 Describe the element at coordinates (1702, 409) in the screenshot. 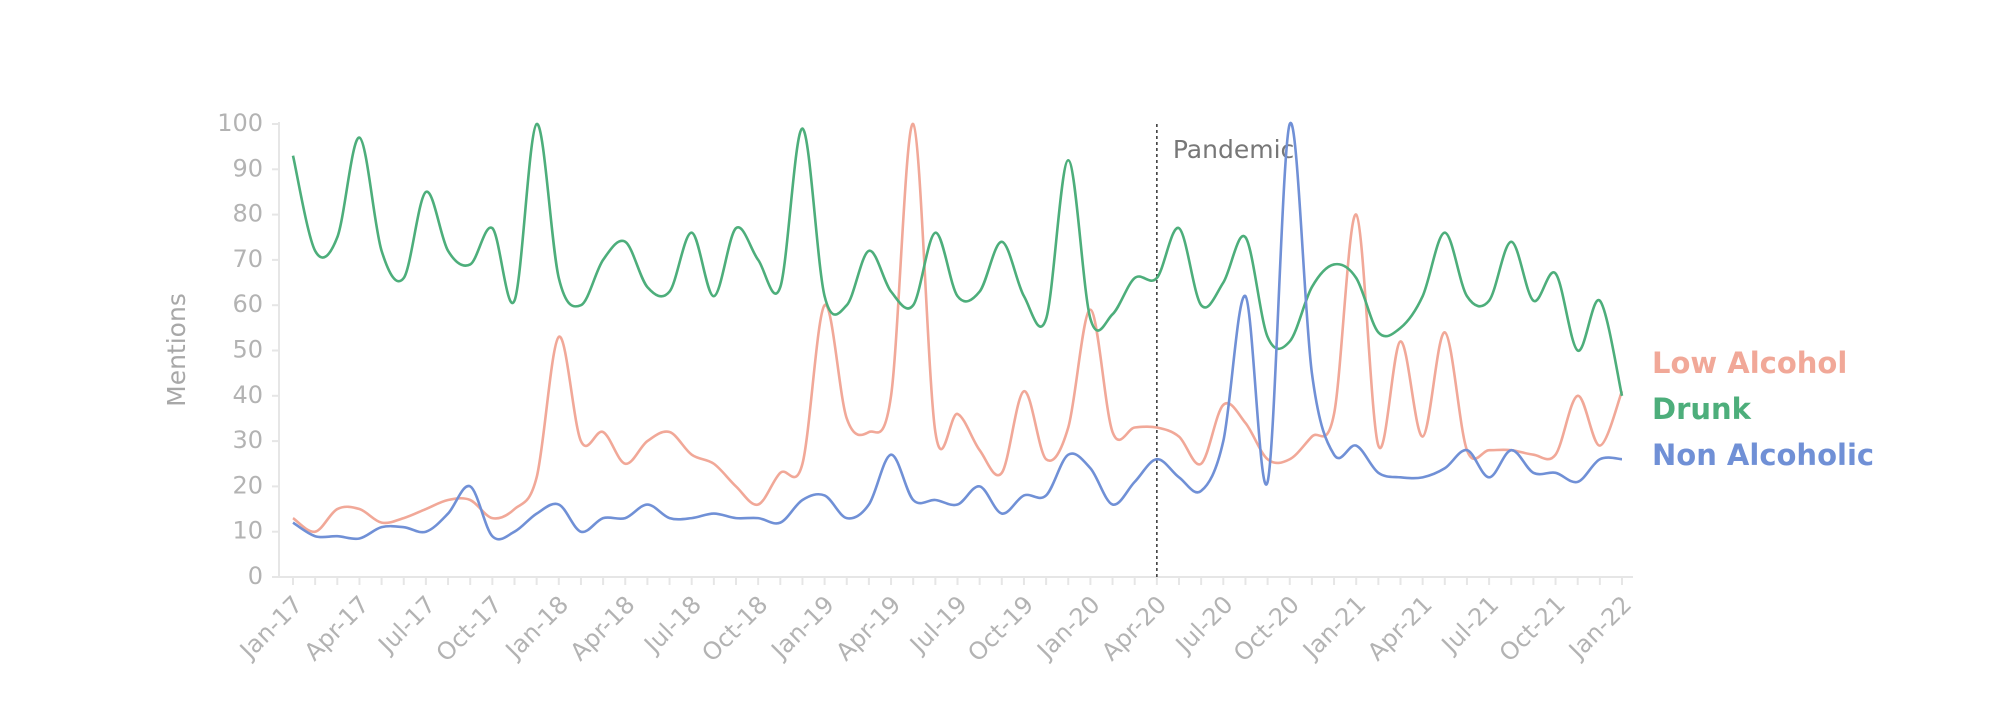

I see `legend-label: Drunk` at that location.